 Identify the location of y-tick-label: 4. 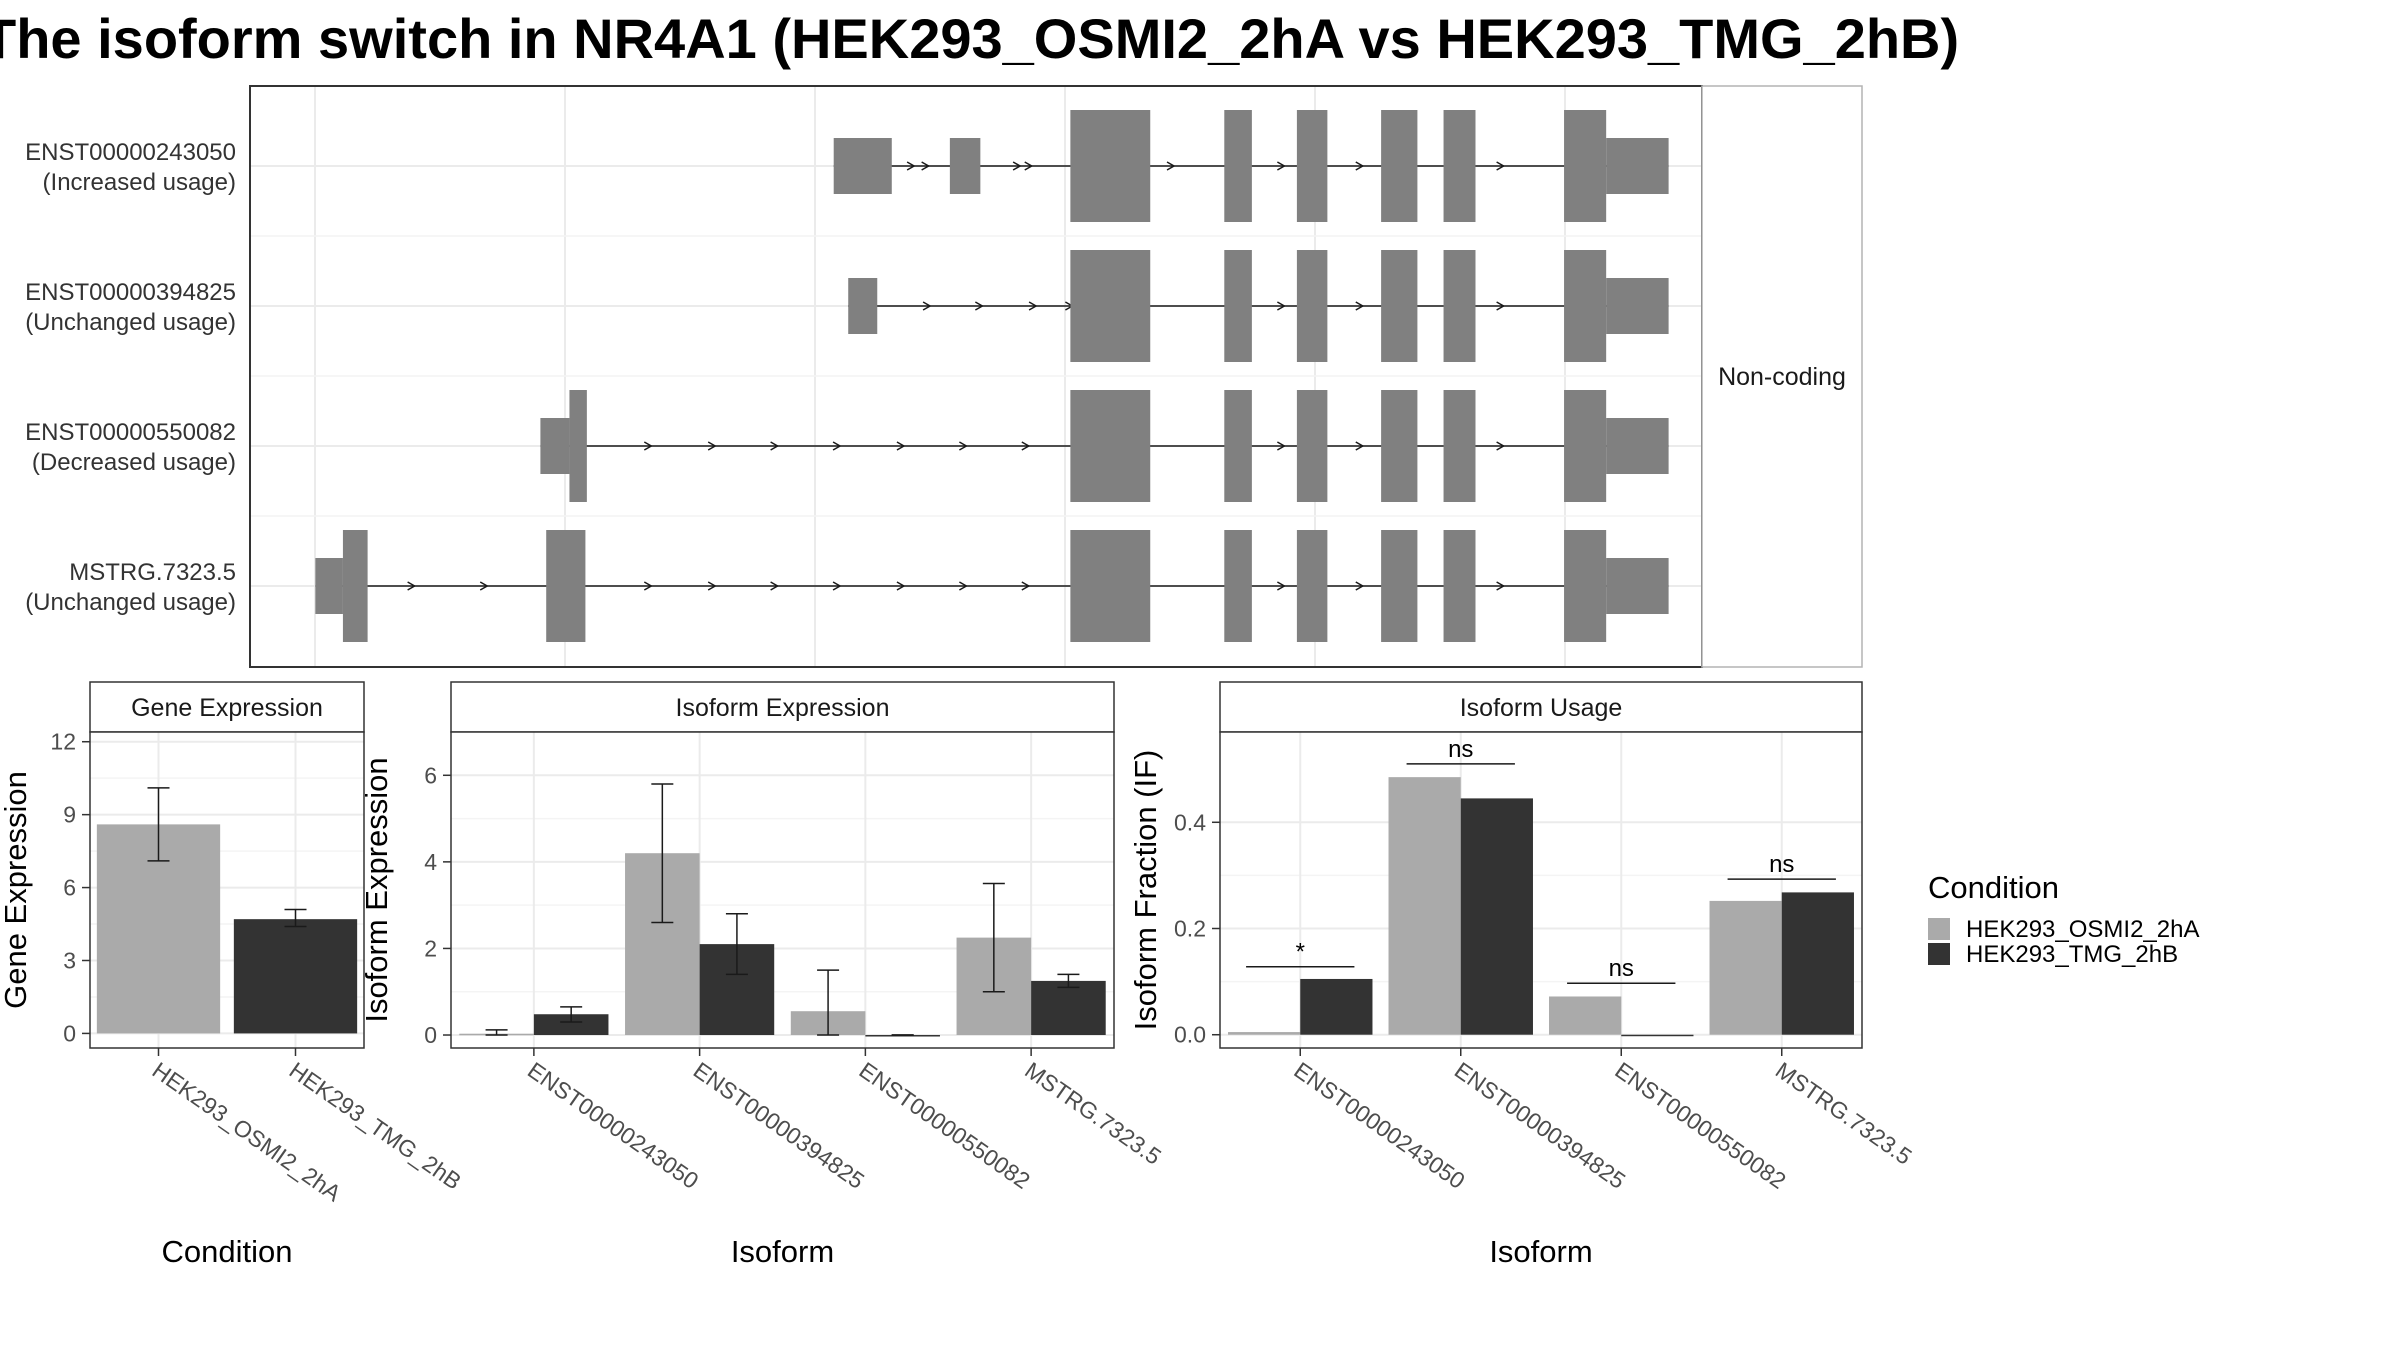
(430, 862).